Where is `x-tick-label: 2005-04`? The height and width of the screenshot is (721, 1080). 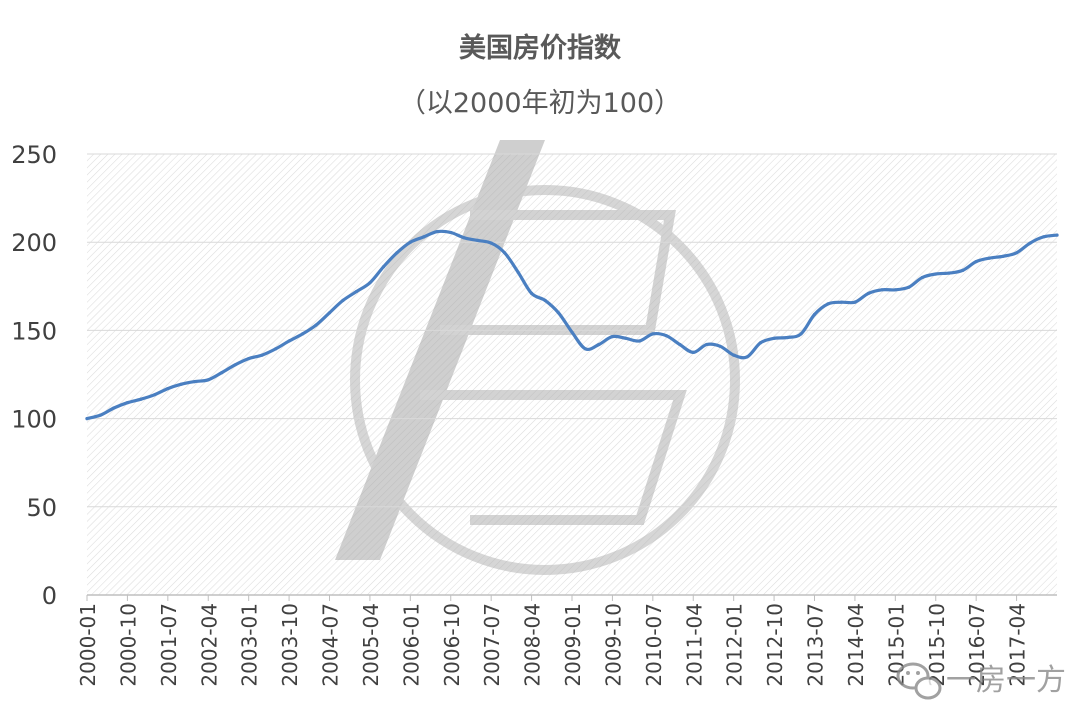 x-tick-label: 2005-04 is located at coordinates (371, 645).